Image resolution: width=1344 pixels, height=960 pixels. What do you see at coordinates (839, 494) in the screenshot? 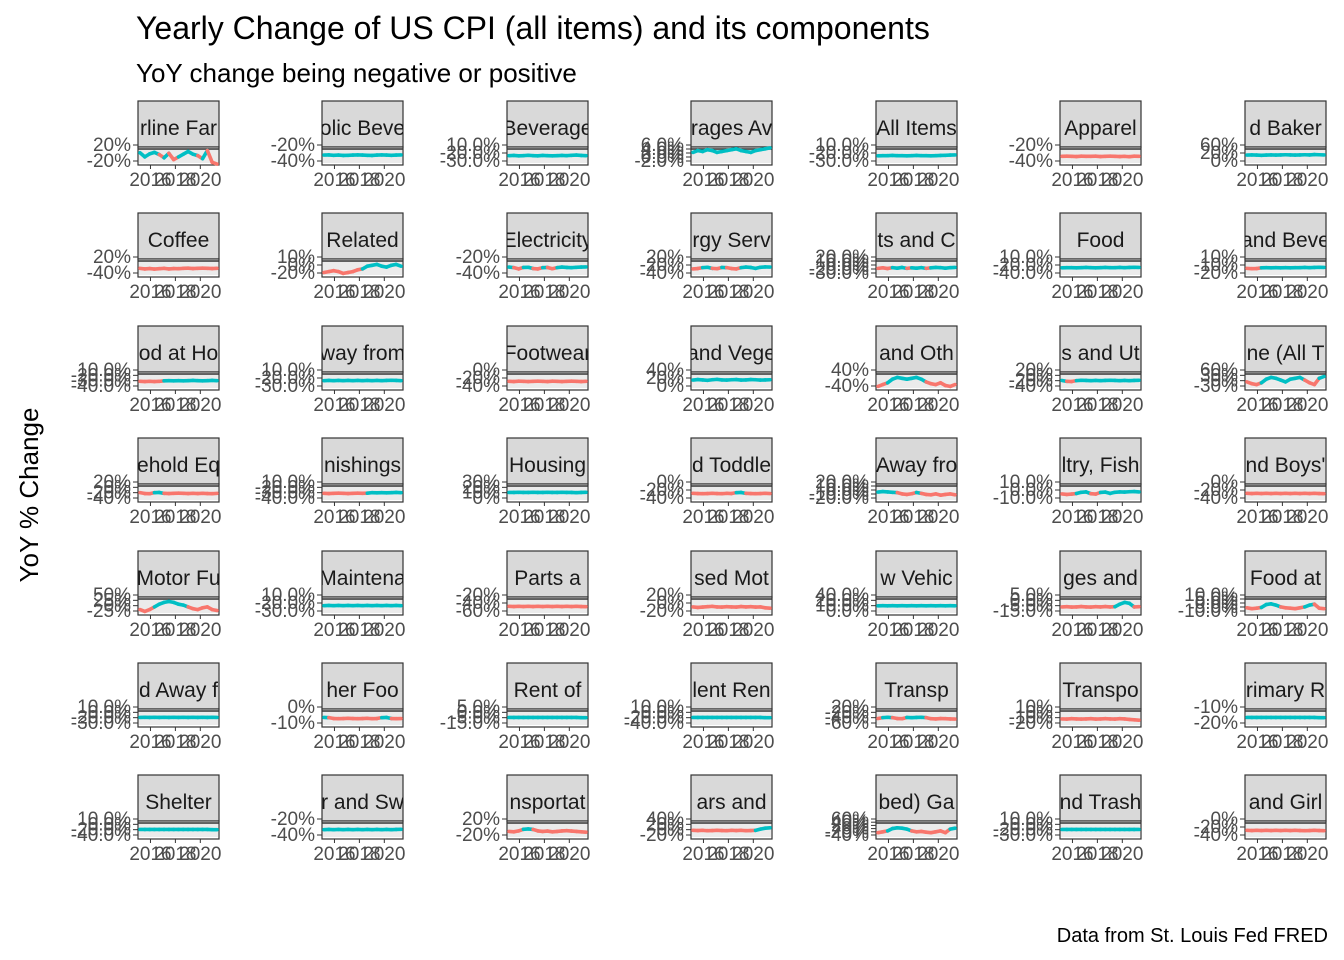
I see `y-tick-label: -10.0%` at bounding box center [839, 494].